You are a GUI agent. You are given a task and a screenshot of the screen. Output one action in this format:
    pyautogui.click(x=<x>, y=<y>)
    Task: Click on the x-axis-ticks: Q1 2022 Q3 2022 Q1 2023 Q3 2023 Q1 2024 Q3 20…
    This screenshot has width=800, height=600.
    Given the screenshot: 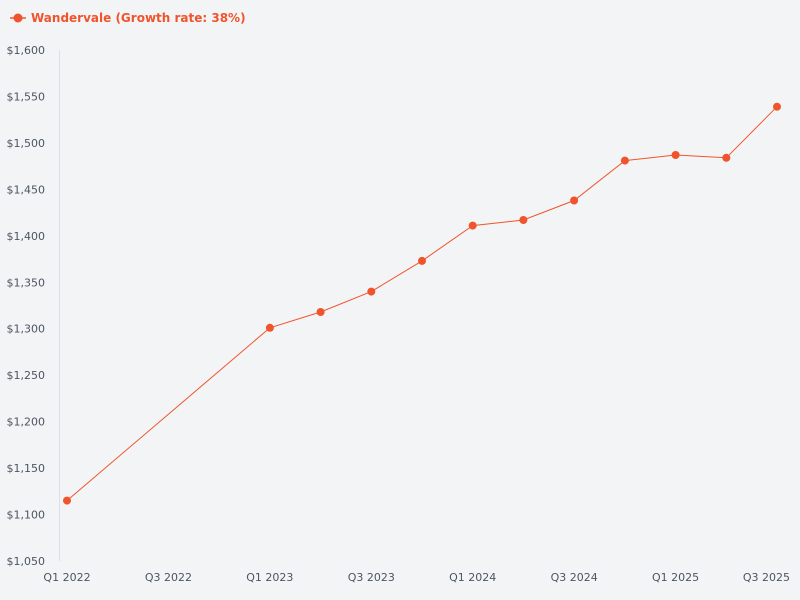 What is the action you would take?
    pyautogui.click(x=416, y=577)
    